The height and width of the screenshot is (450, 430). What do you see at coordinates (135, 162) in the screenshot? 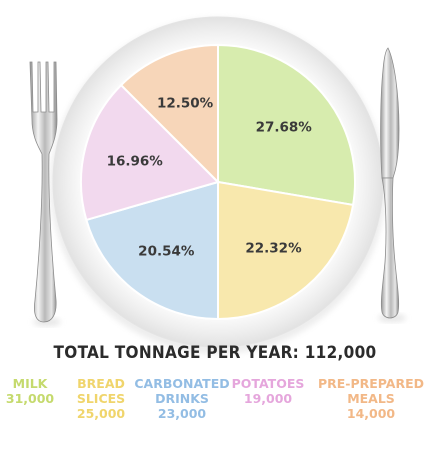
I see `pie-slice-label-3: 16.96%` at bounding box center [135, 162].